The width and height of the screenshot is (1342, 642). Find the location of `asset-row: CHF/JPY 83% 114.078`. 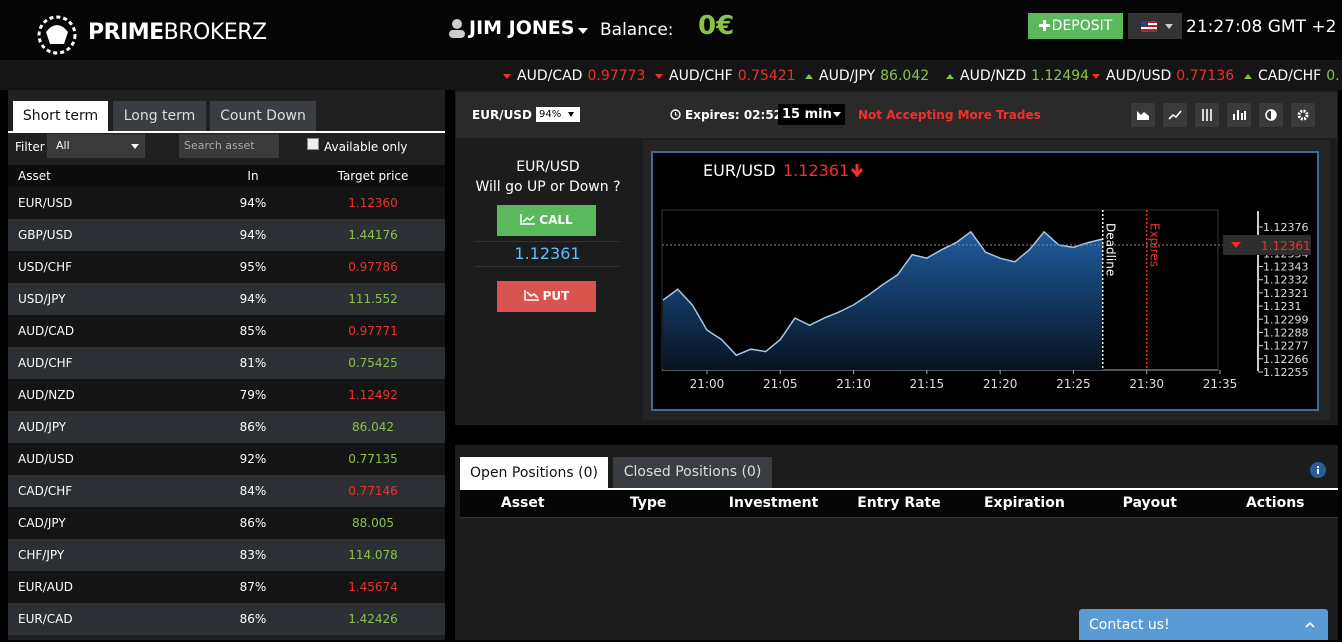

asset-row: CHF/JPY 83% 114.078 is located at coordinates (226, 555).